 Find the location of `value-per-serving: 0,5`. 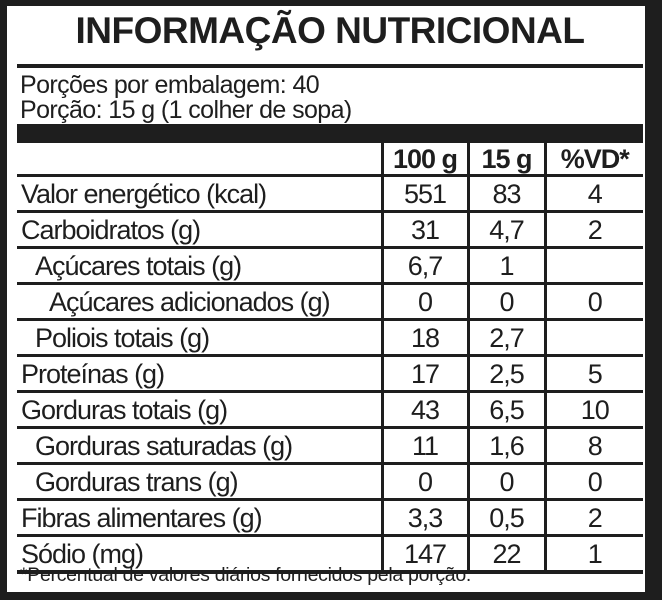

value-per-serving: 0,5 is located at coordinates (505, 517).